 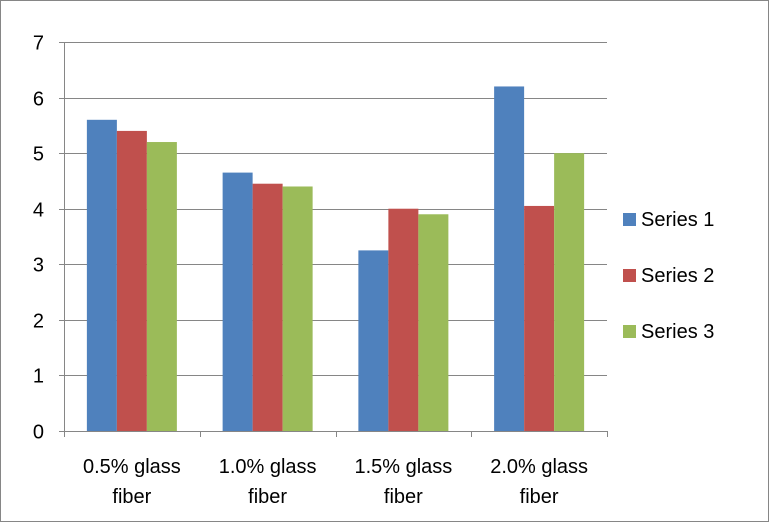 What do you see at coordinates (38, 155) in the screenshot?
I see `y-tick-label: 5` at bounding box center [38, 155].